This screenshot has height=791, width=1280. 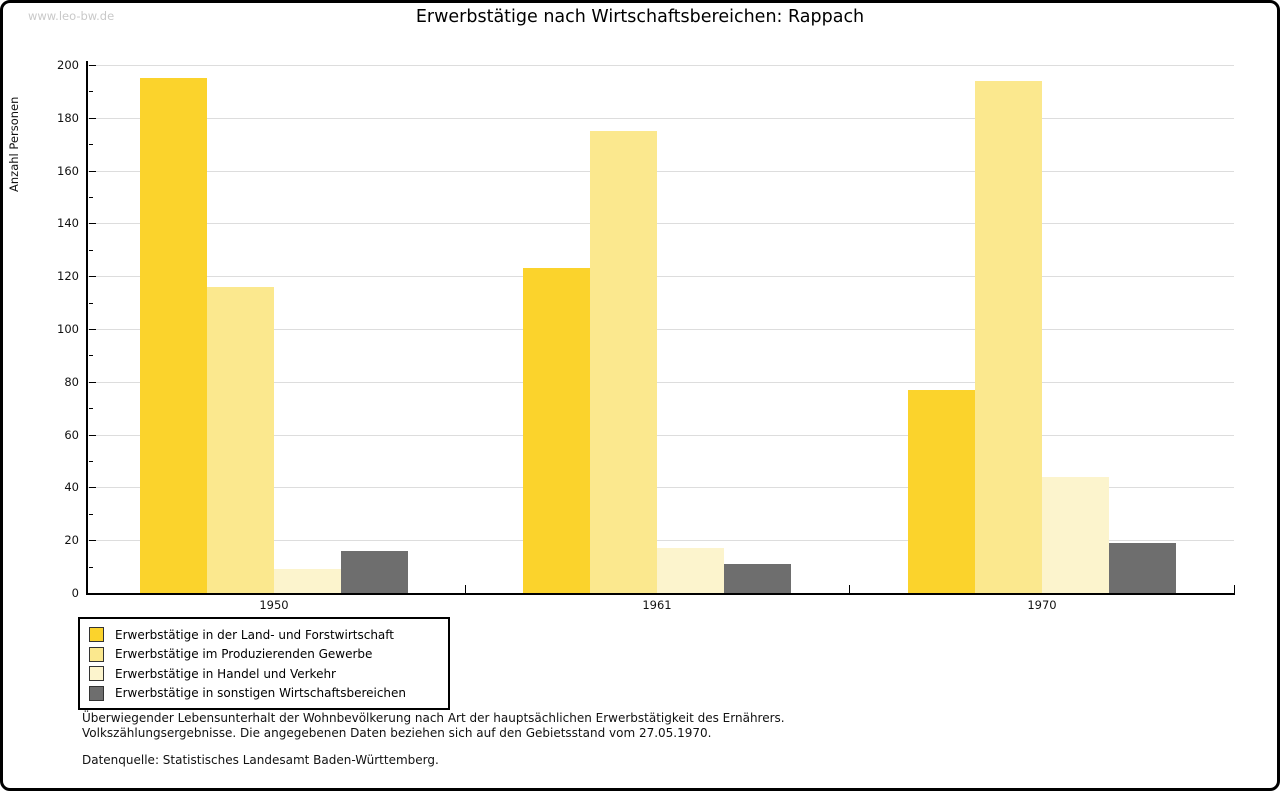 I want to click on watermark: www.leo-bw.de, so click(x=71, y=16).